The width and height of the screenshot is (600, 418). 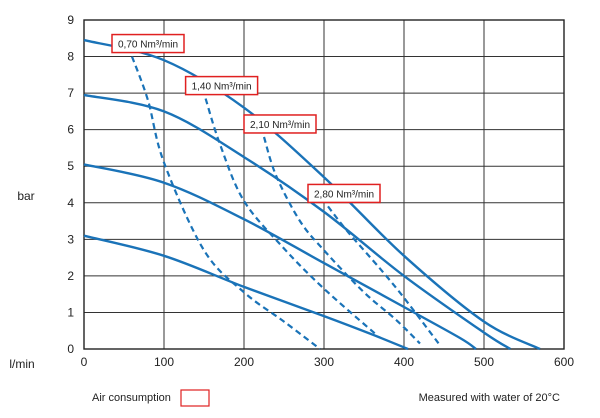 What do you see at coordinates (564, 362) in the screenshot?
I see `x-tick-label-6: 600` at bounding box center [564, 362].